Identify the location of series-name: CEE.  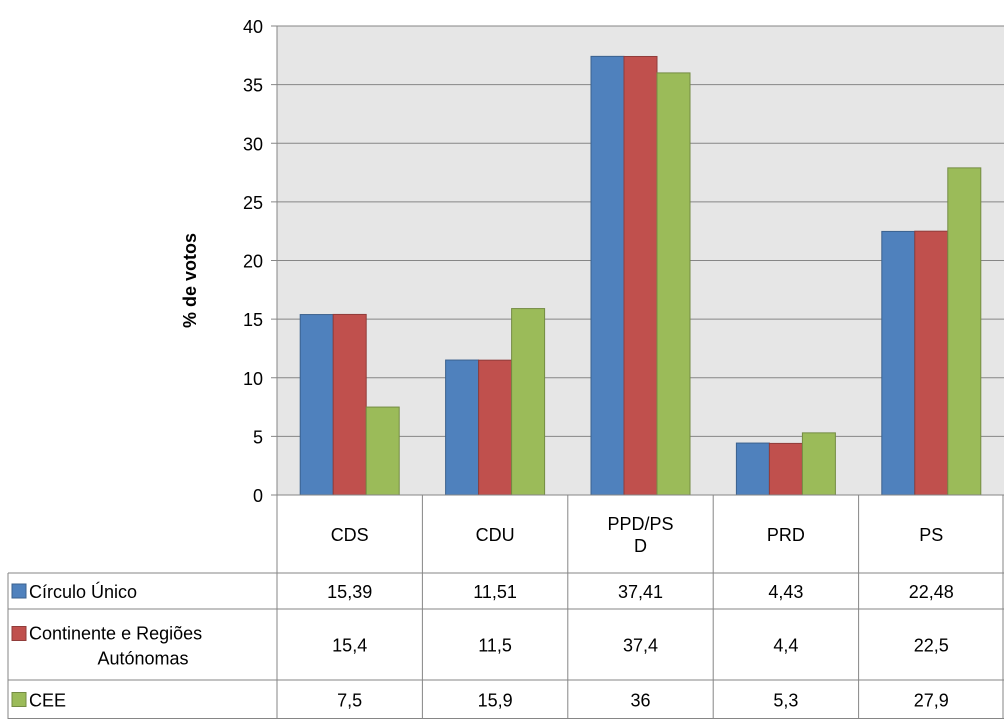
(47, 701).